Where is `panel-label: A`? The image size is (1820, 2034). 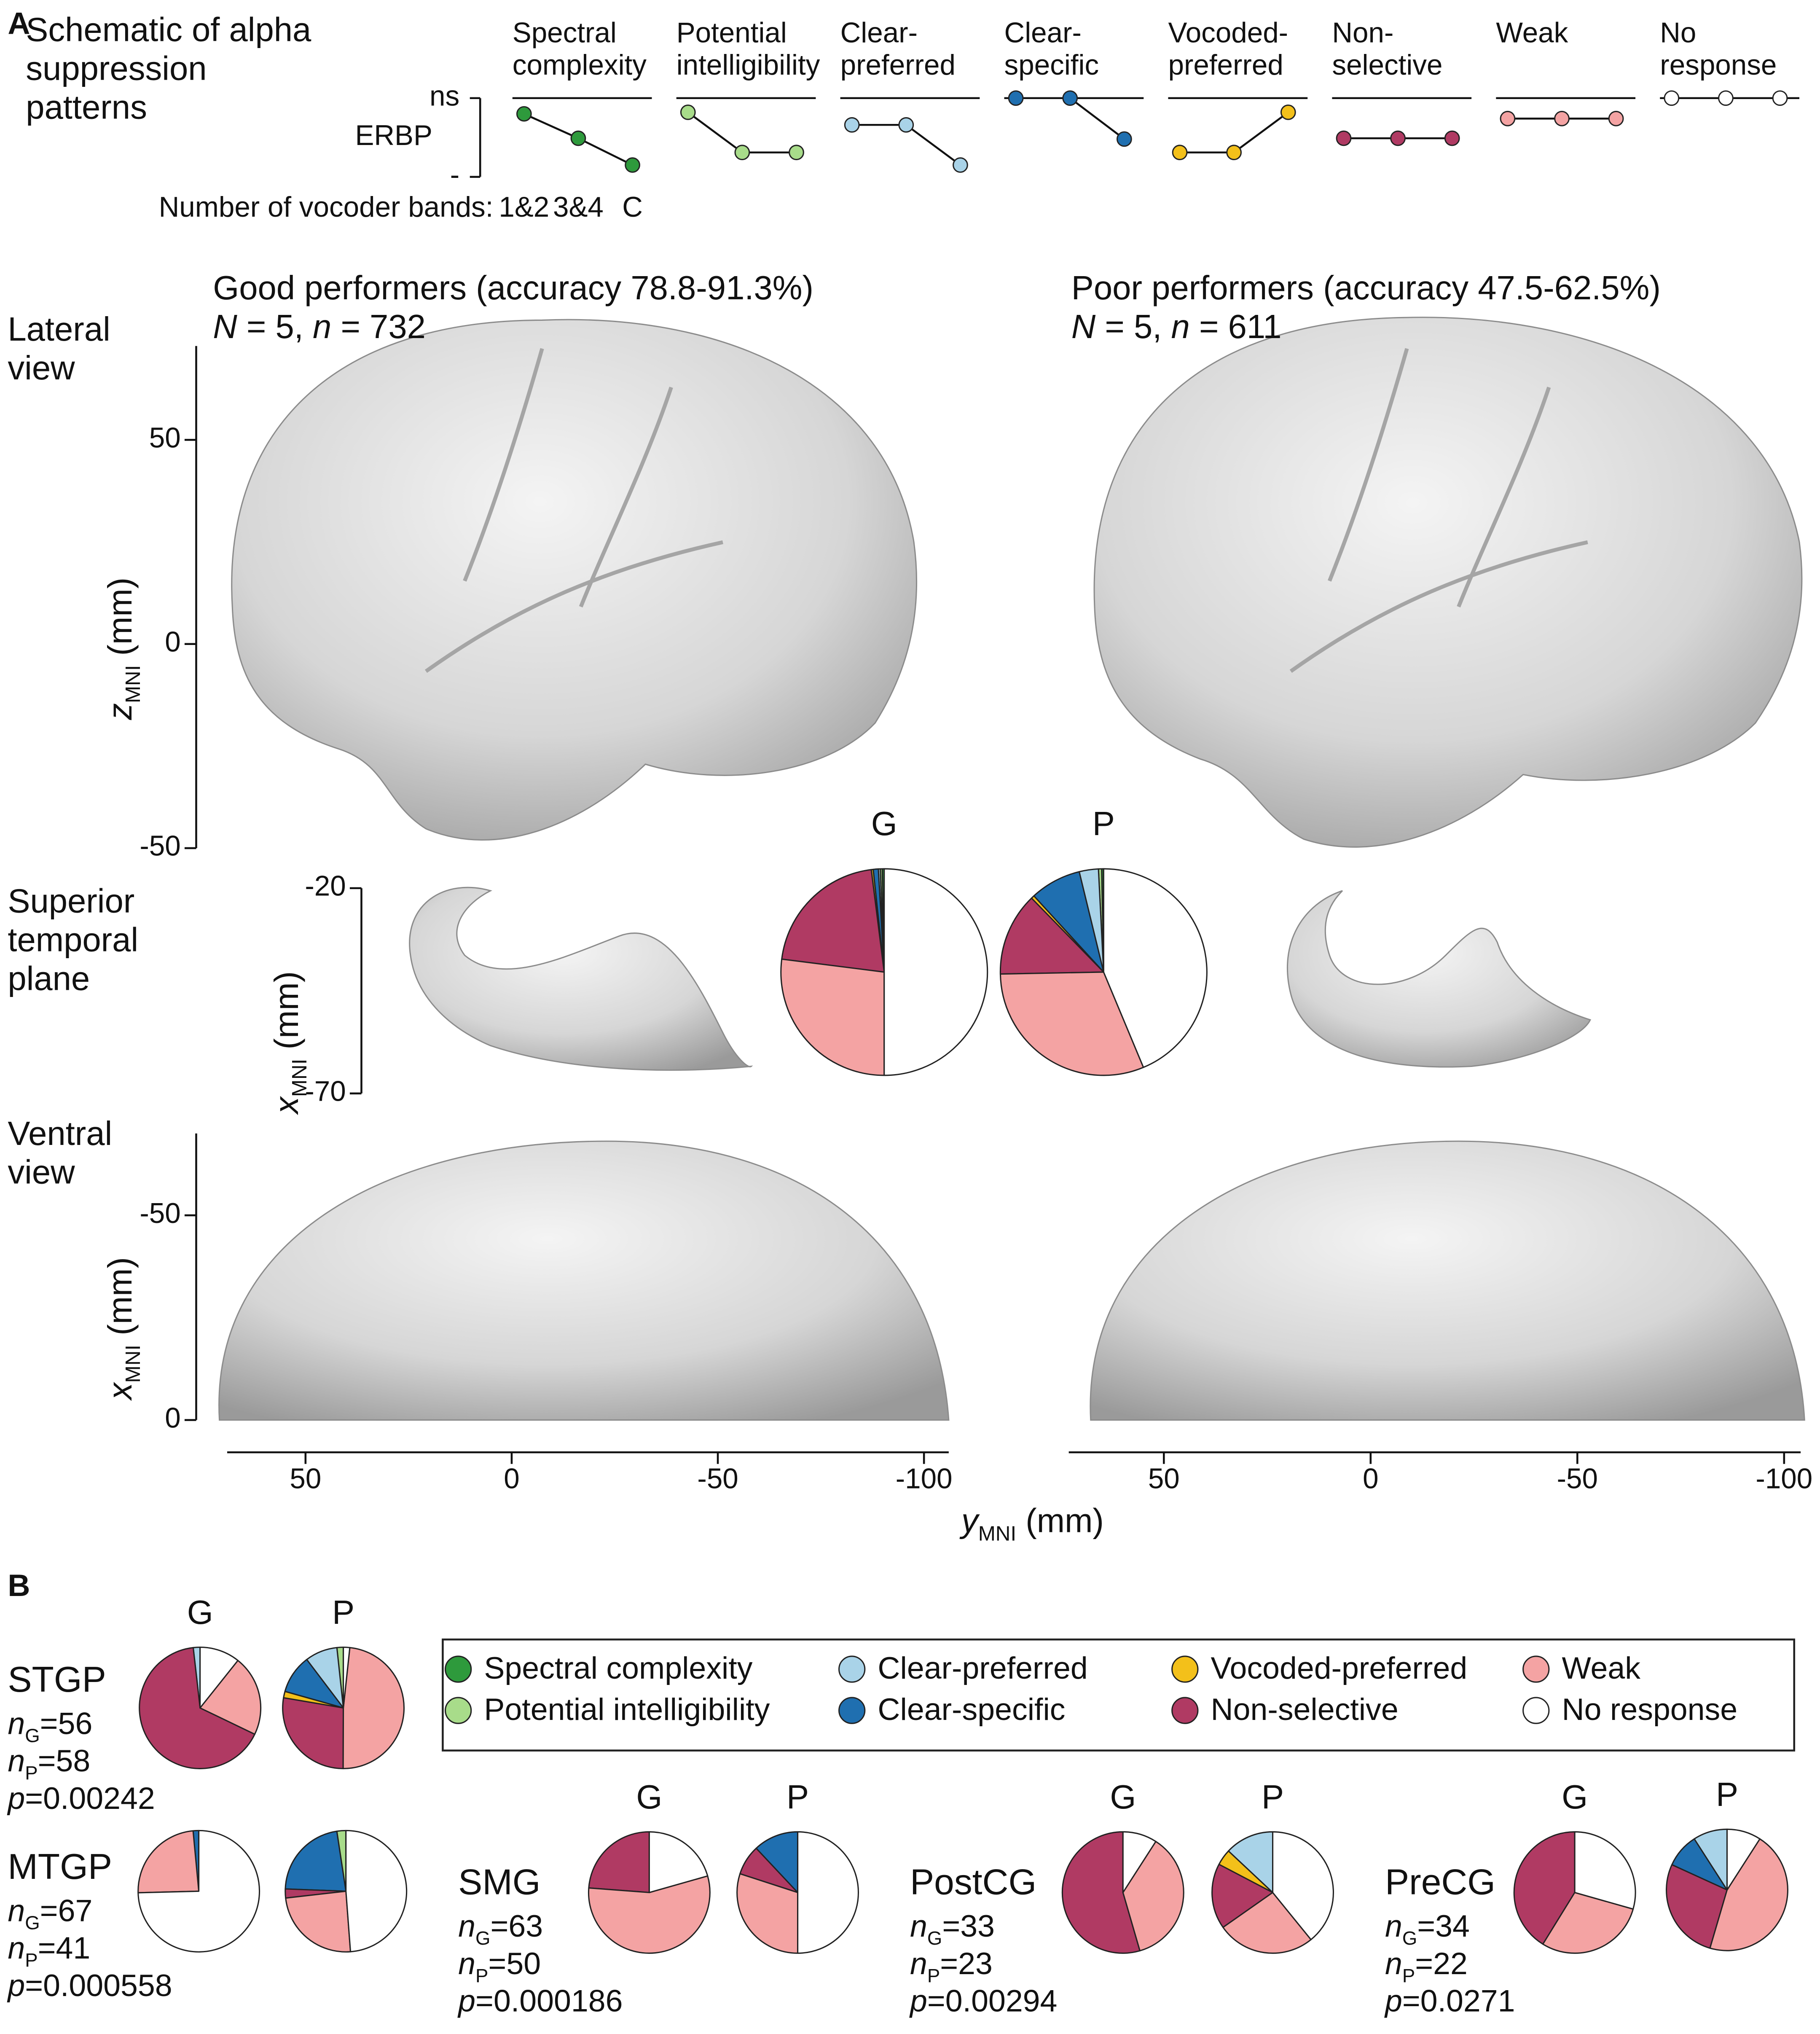
panel-label: A is located at coordinates (19, 23).